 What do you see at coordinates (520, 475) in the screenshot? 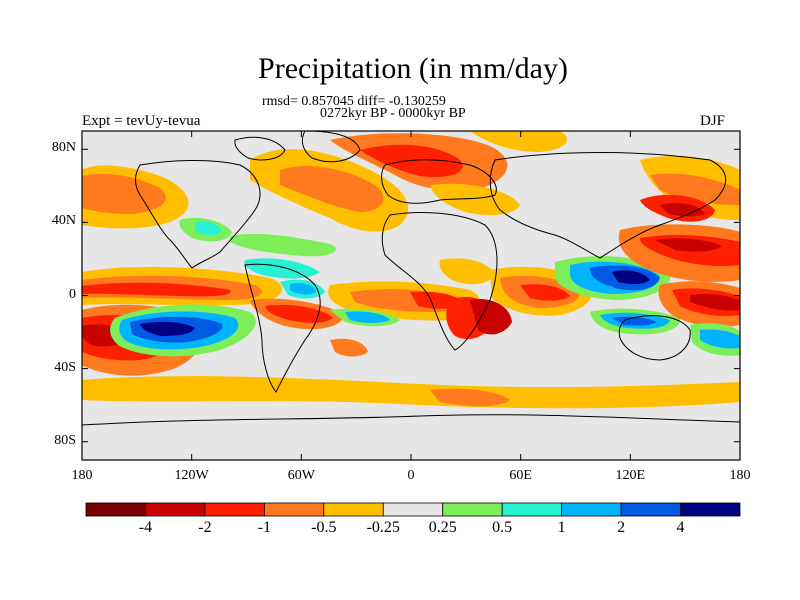
I see `lon-label: 60E` at bounding box center [520, 475].